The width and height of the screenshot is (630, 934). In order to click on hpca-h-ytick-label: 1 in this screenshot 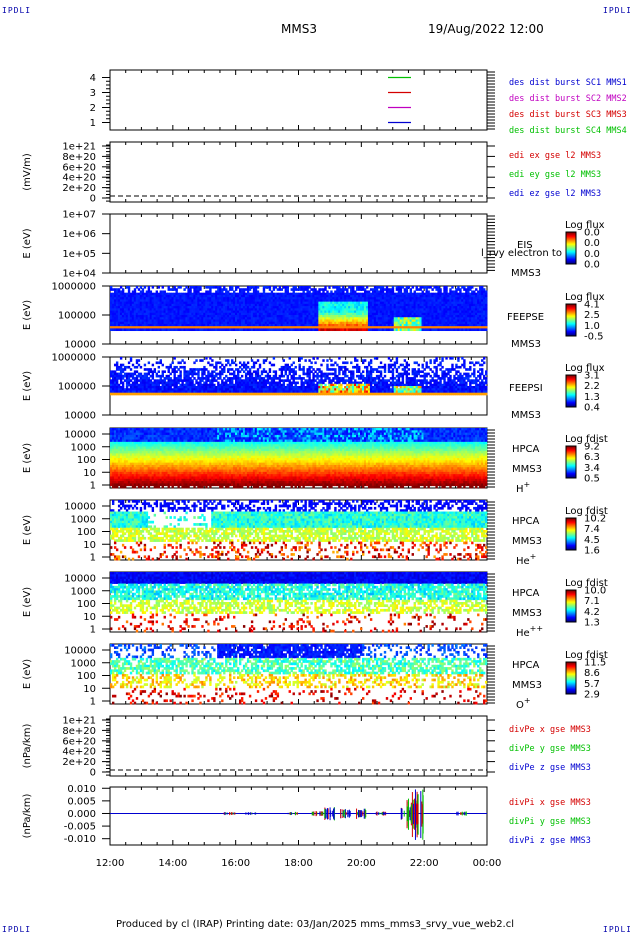, I will do `click(93, 486)`.